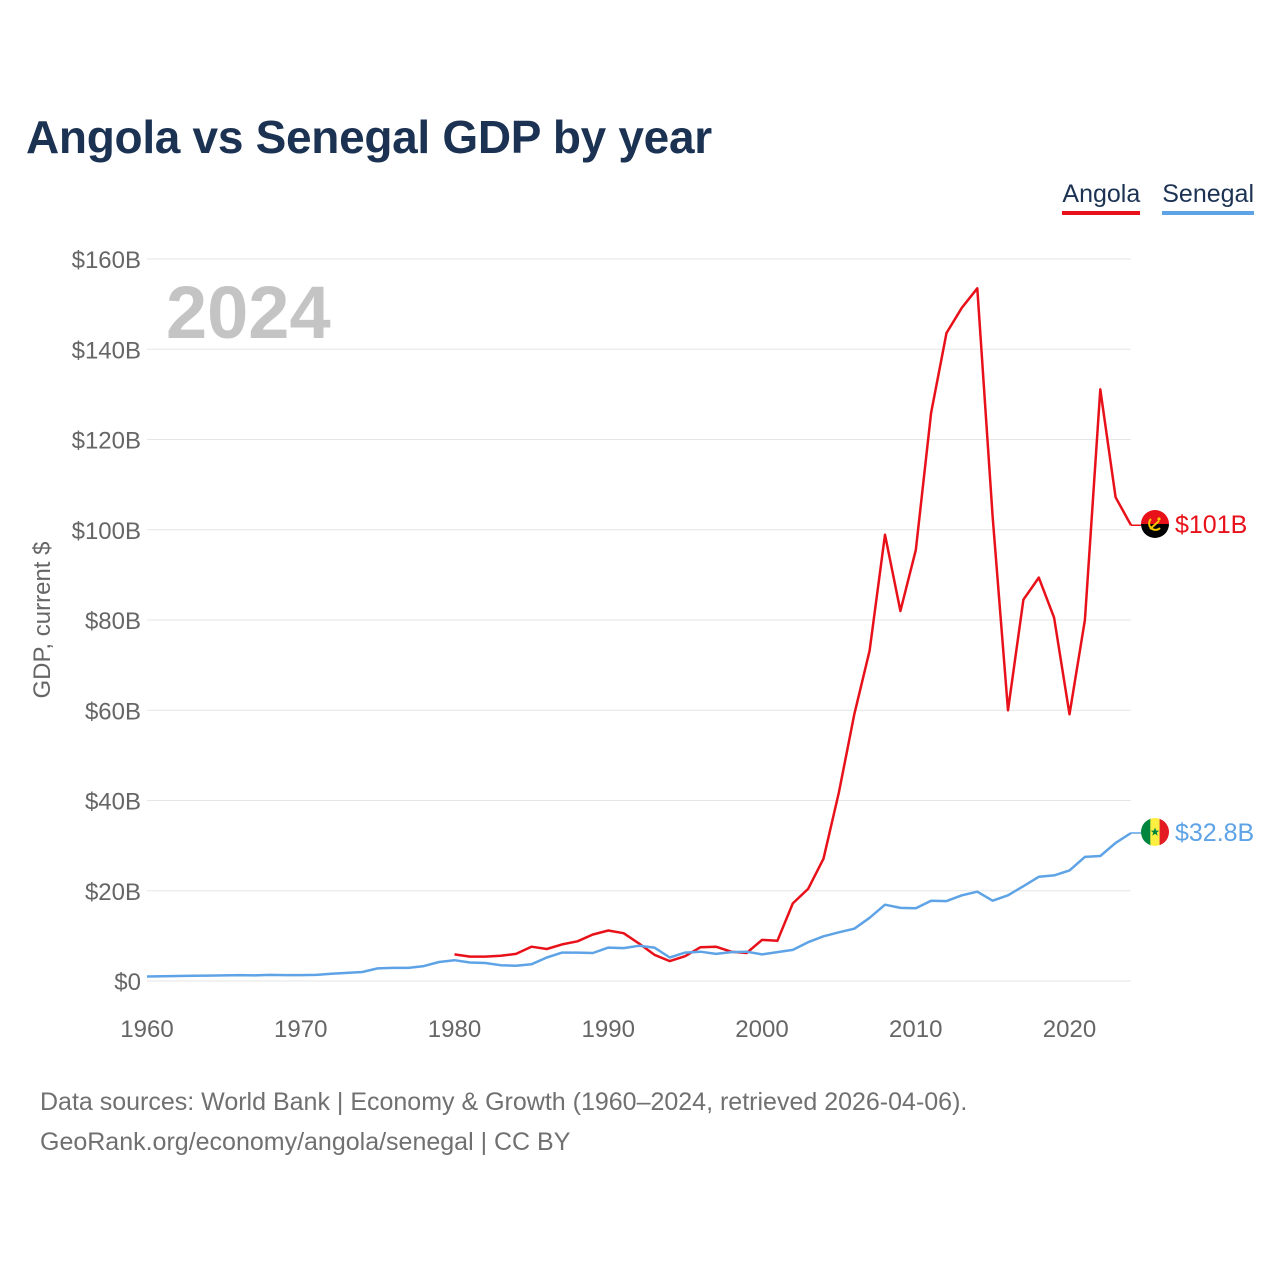 This screenshot has height=1280, width=1280. Describe the element at coordinates (42, 620) in the screenshot. I see `y-axis-label: GDP, current $` at that location.